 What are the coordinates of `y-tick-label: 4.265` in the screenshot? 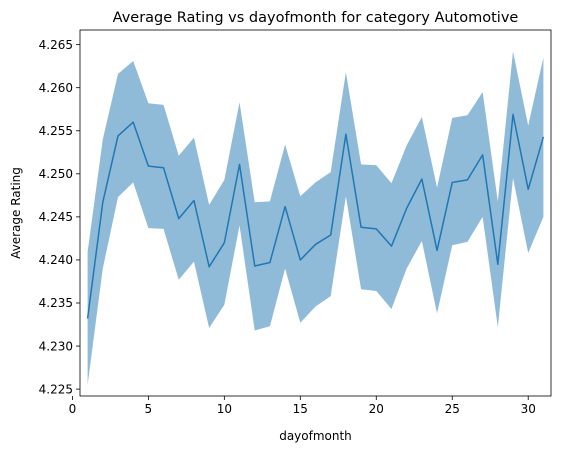 It's located at (56, 45).